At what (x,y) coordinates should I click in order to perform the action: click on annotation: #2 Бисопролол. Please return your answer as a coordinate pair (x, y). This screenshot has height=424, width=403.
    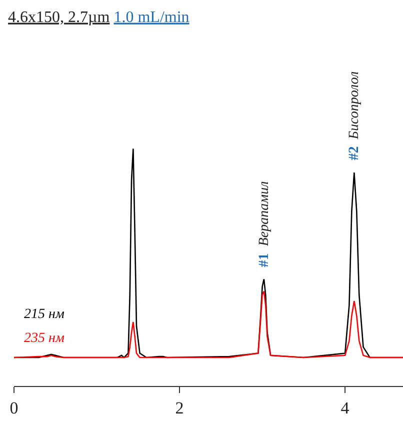
    Looking at the image, I should click on (354, 115).